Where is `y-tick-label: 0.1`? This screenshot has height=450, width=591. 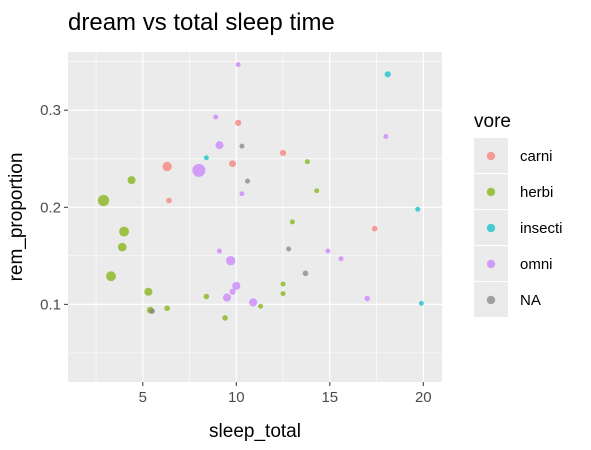
y-tick-label: 0.1 is located at coordinates (50, 304).